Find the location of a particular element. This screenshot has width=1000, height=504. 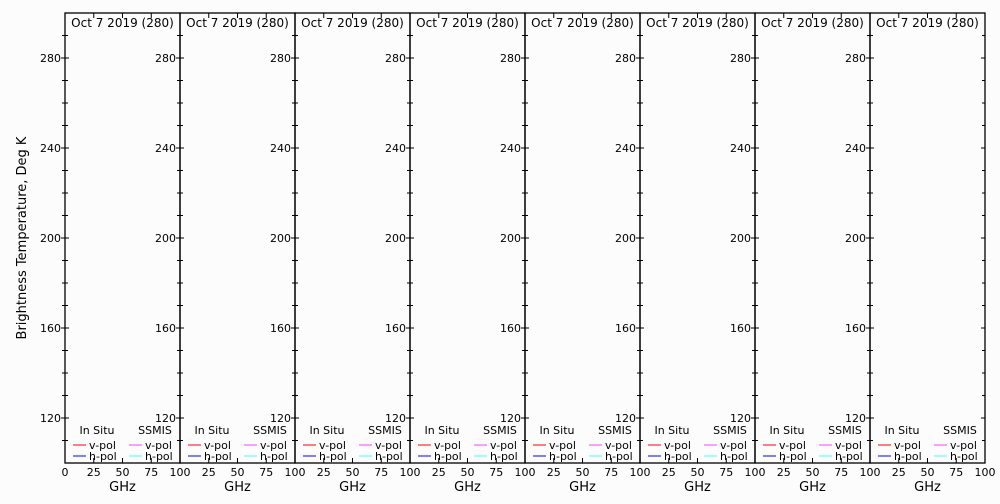

x-tick-label: 0 is located at coordinates (65, 472).